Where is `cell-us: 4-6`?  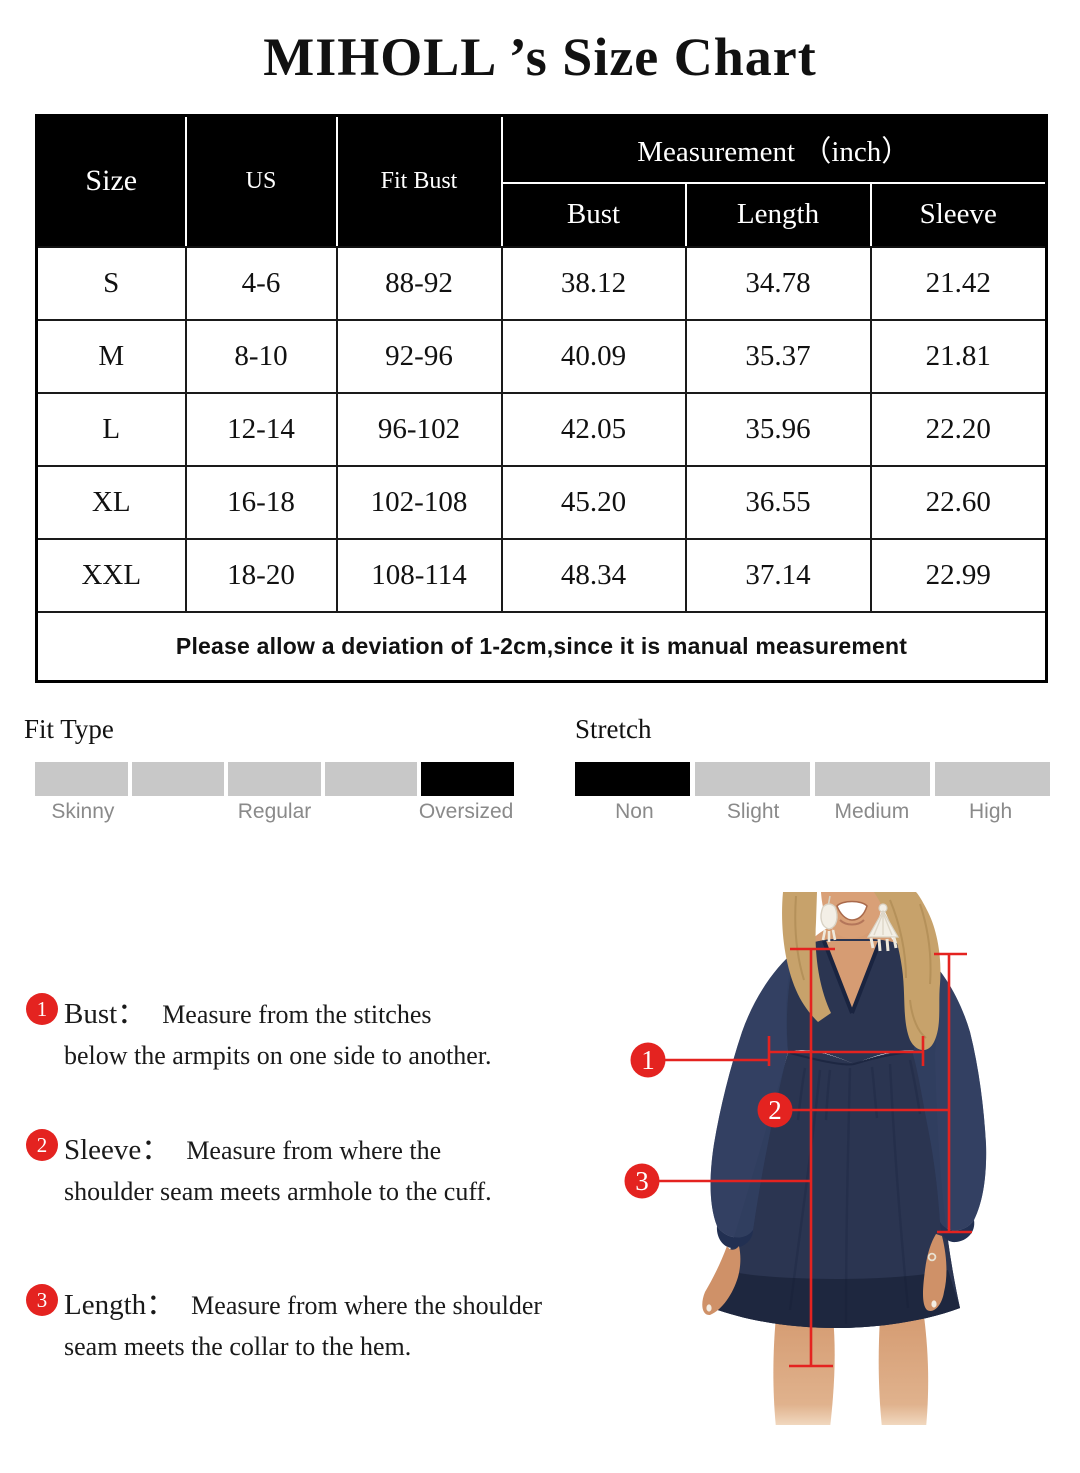
cell-us: 4-6 is located at coordinates (261, 283).